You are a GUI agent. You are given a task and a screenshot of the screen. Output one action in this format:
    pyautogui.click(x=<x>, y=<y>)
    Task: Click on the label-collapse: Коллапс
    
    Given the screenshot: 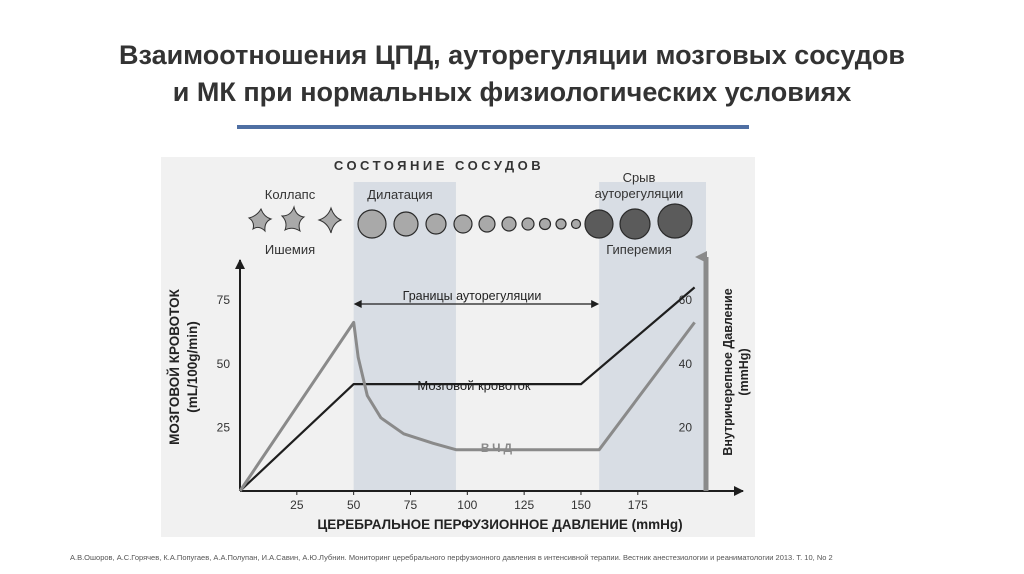 What is the action you would take?
    pyautogui.click(x=290, y=194)
    